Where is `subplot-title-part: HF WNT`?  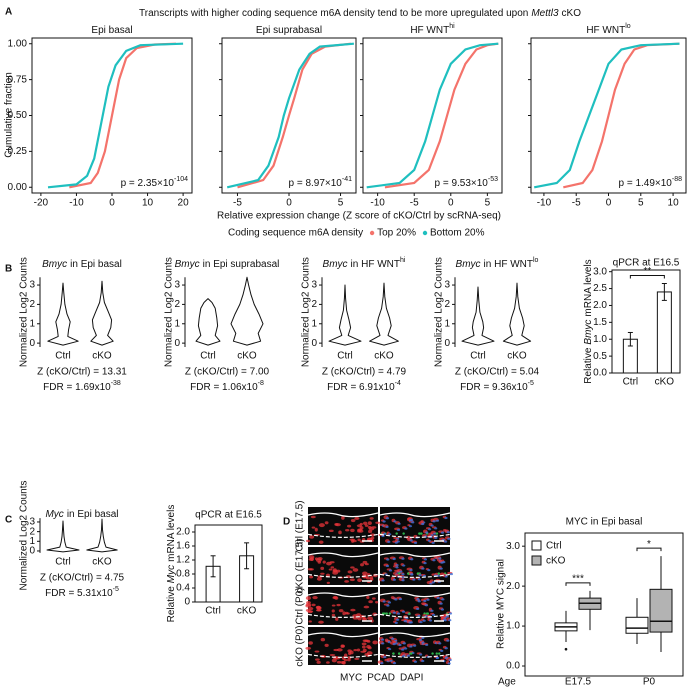 subplot-title-part: HF WNT is located at coordinates (605, 30).